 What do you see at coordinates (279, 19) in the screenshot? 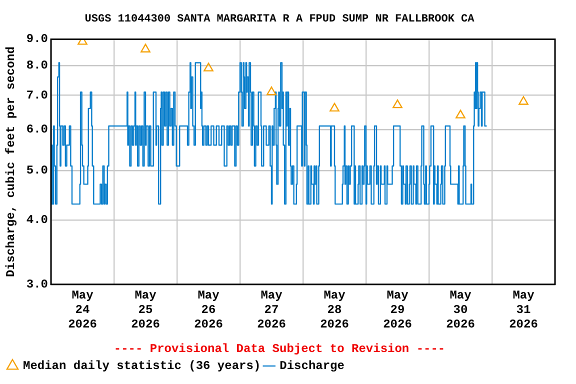
I see `chart-title: USGS 11044300 SANTA MARGARITA R A FPUD SUMP NR FALLBROOK CA` at bounding box center [279, 19].